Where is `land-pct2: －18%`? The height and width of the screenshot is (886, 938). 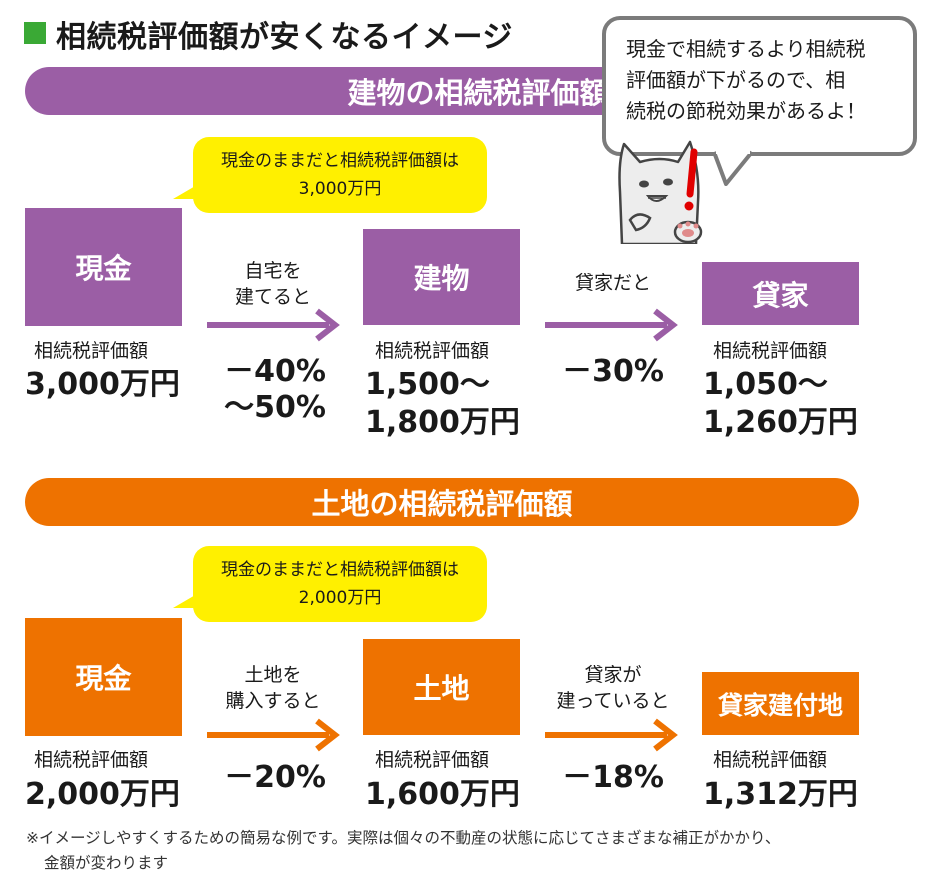 land-pct2: －18% is located at coordinates (613, 778).